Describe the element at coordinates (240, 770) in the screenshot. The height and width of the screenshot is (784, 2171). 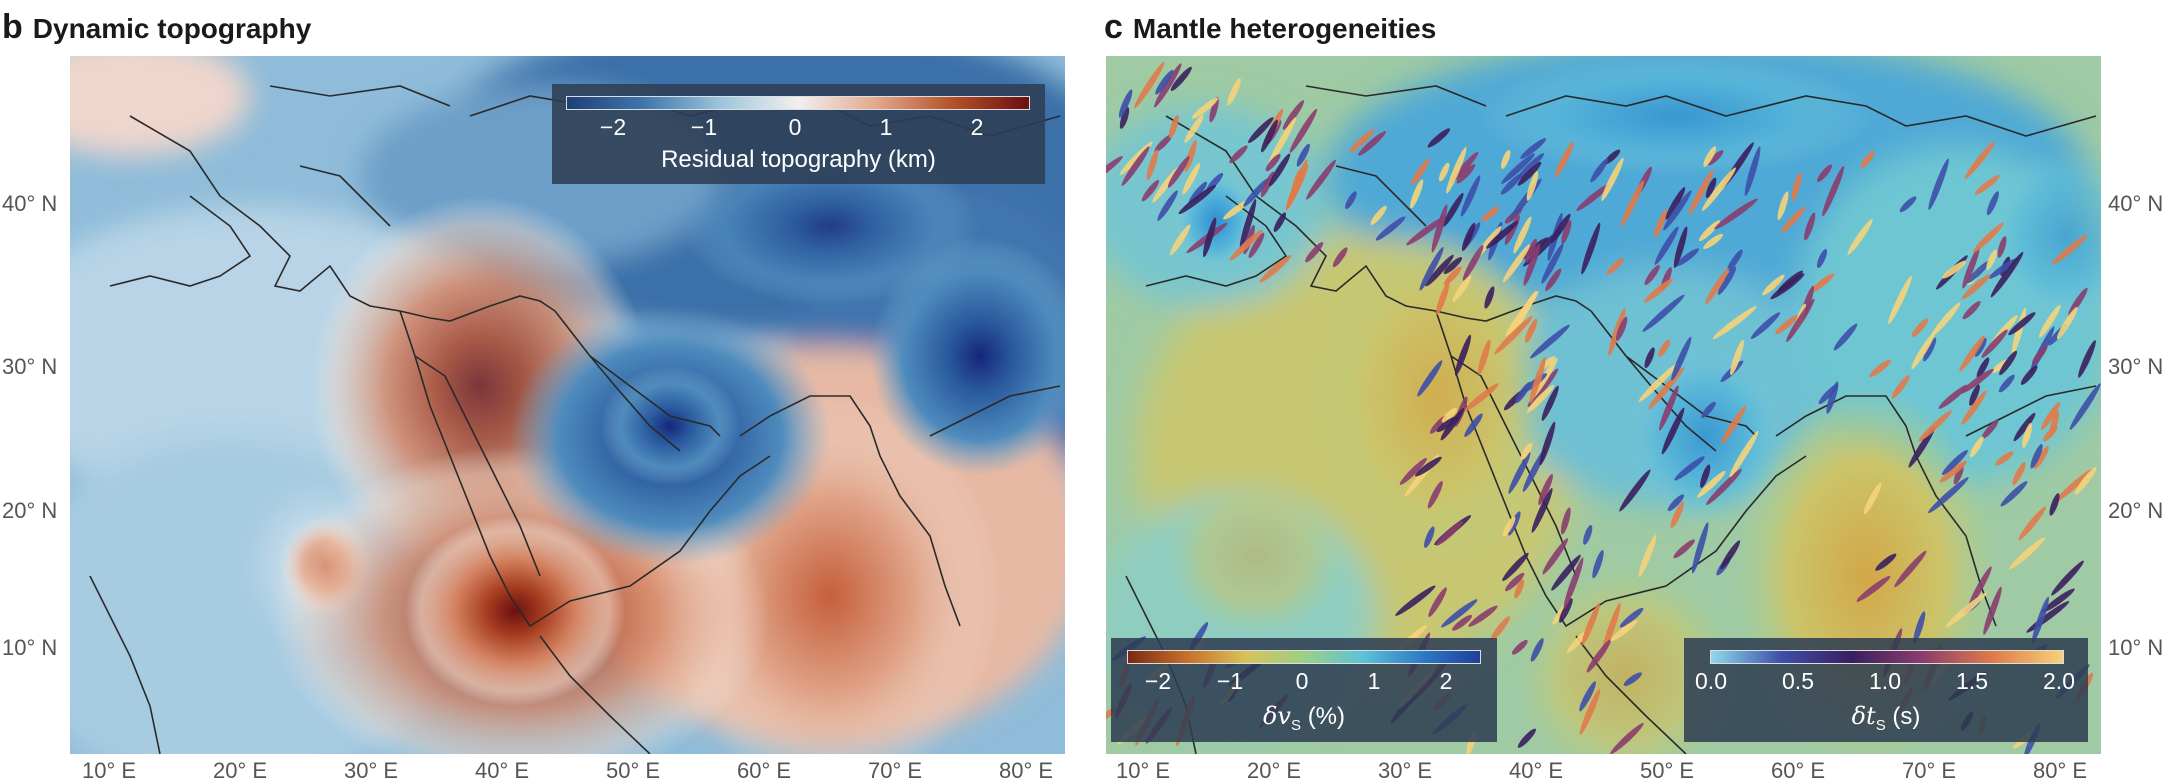
I see `lon-tick-b: 20° E` at that location.